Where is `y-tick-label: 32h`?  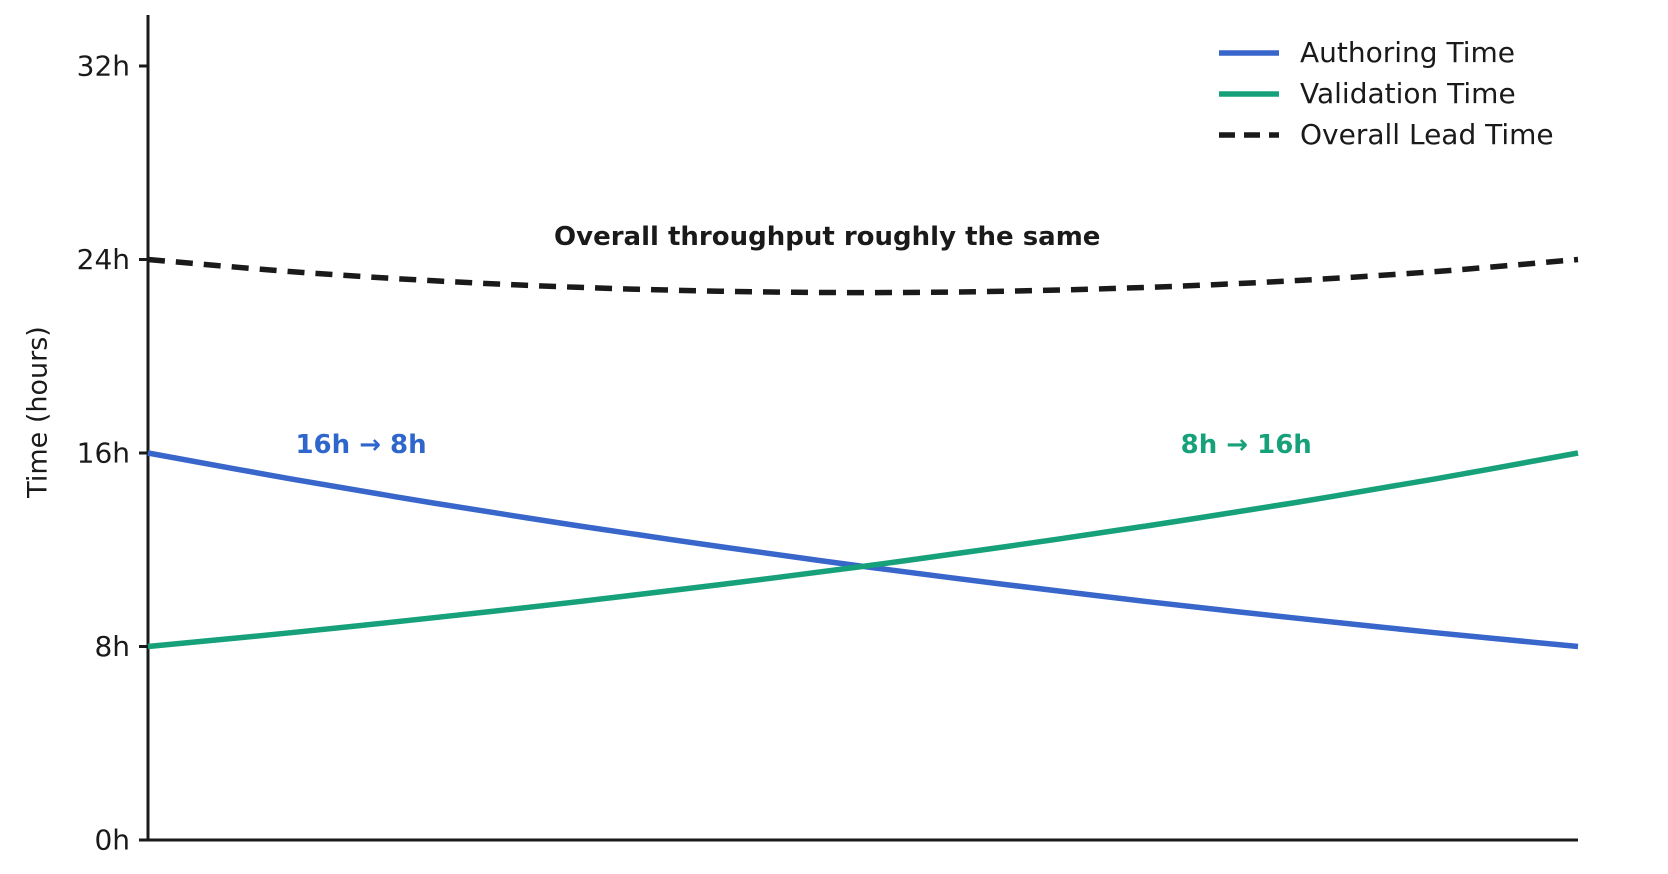
y-tick-label: 32h is located at coordinates (103, 66).